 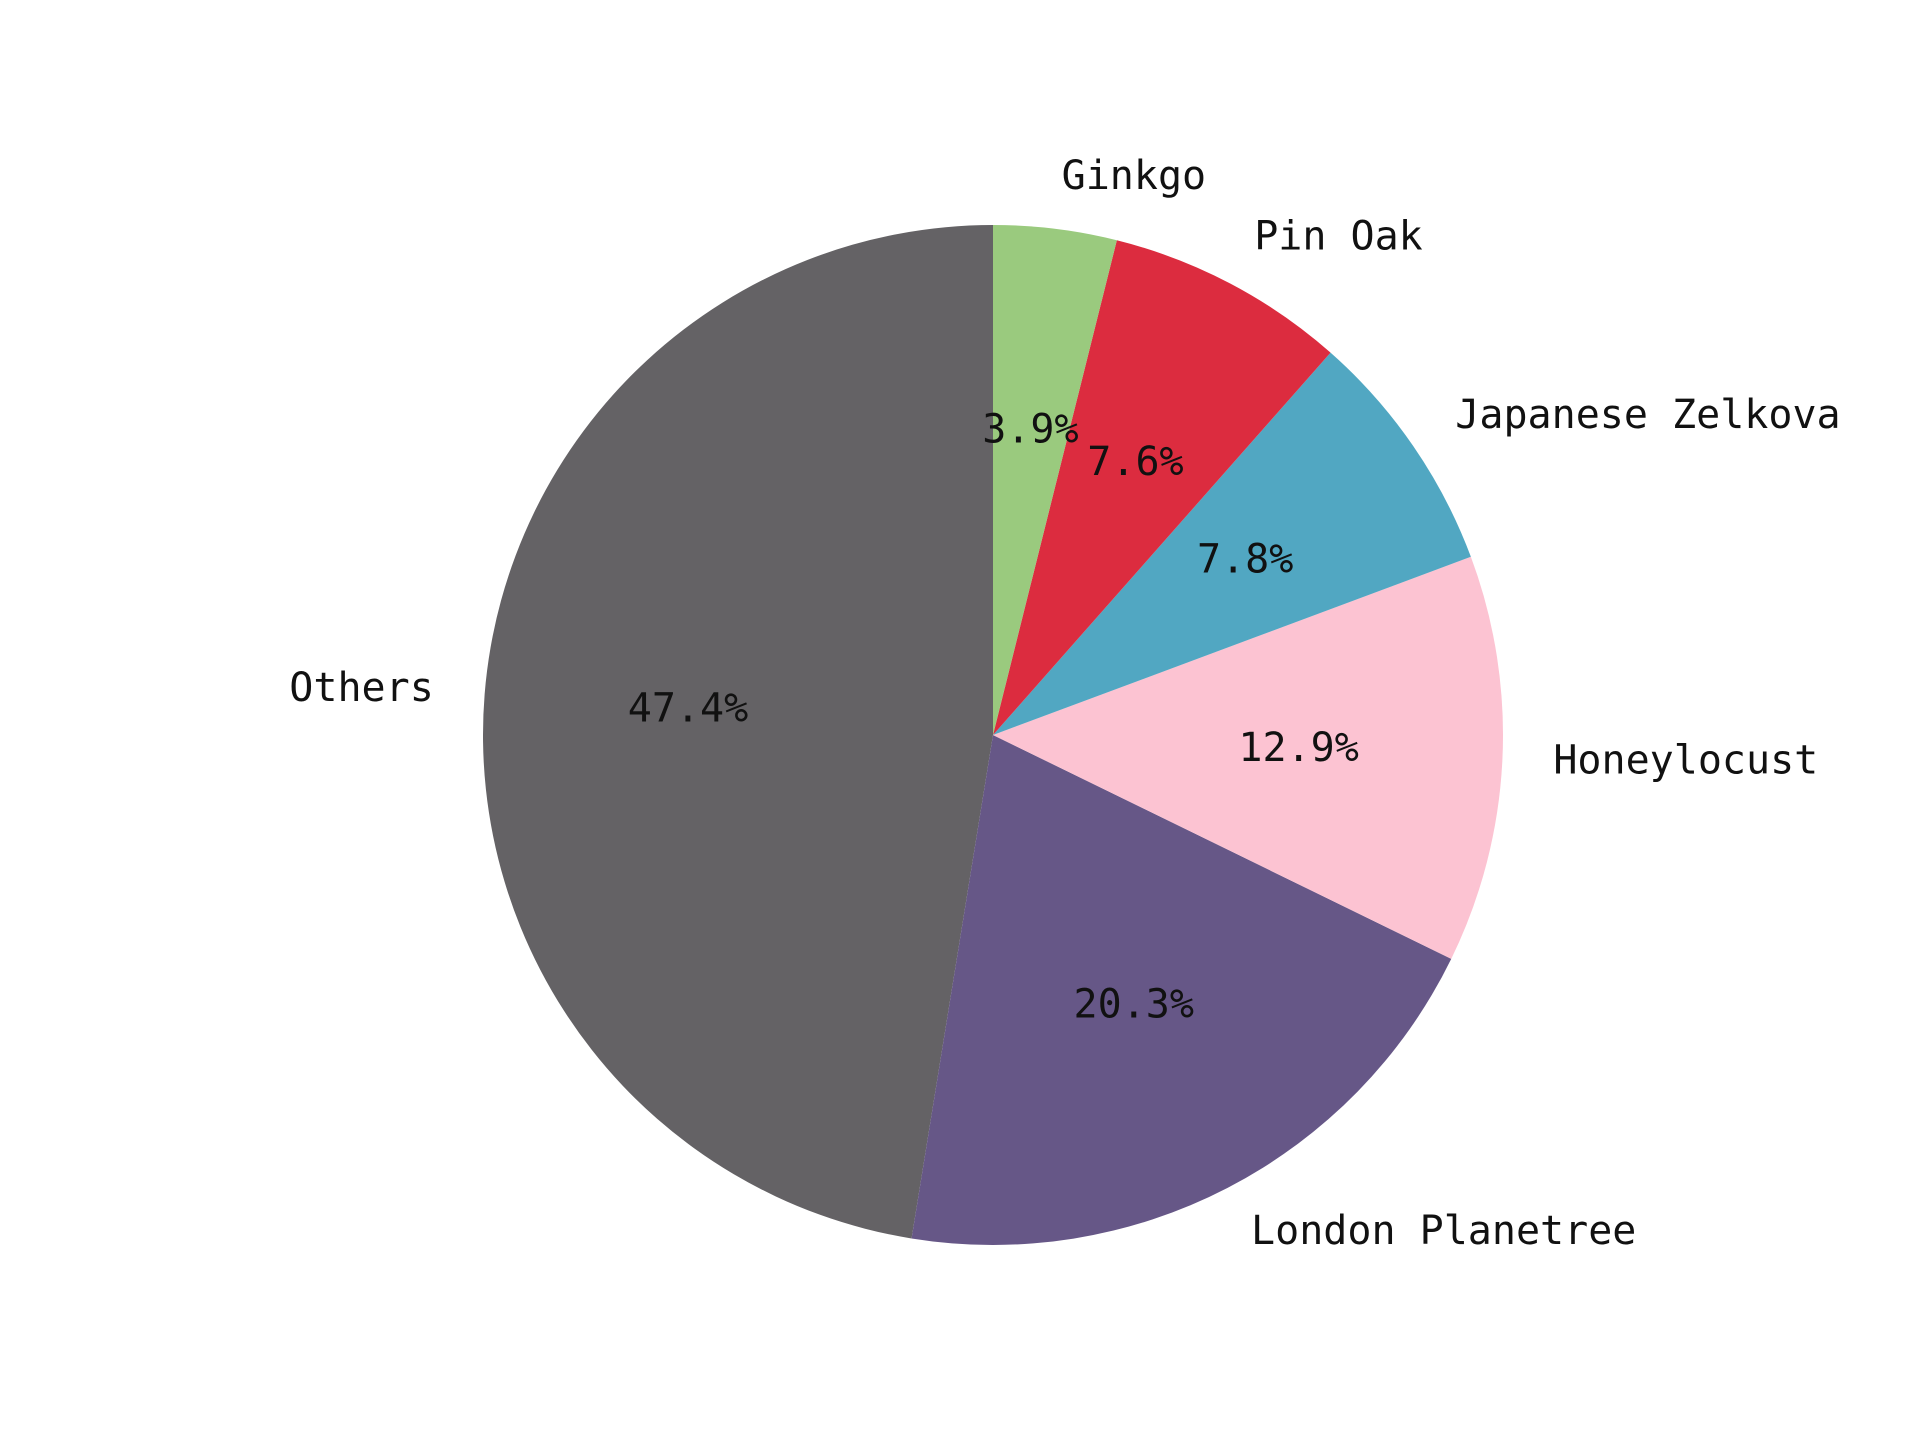 I want to click on pie-slice-london-planetree, so click(x=1181, y=990).